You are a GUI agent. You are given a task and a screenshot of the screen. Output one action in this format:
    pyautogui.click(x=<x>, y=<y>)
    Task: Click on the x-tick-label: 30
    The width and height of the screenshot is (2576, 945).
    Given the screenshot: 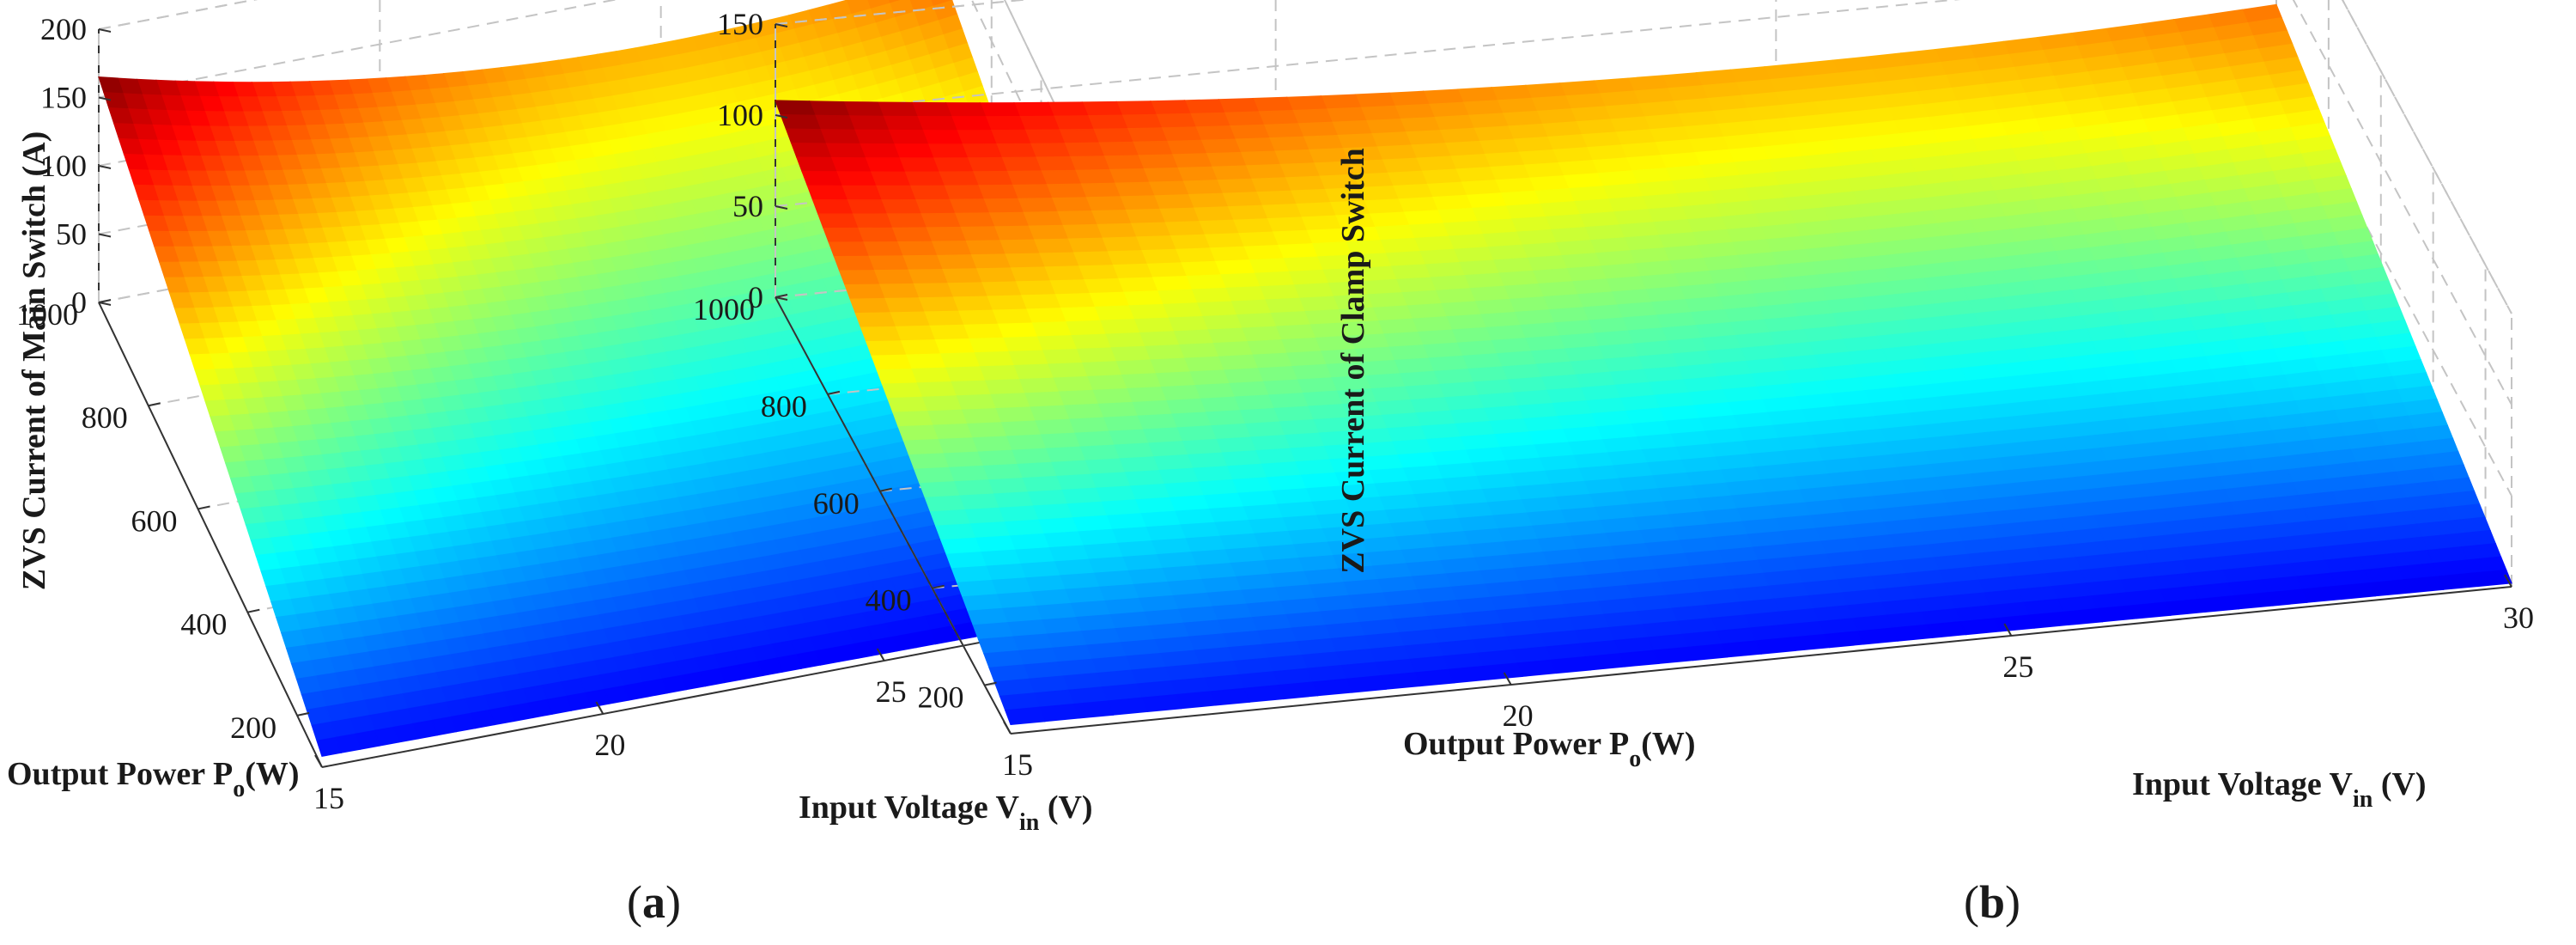 What is the action you would take?
    pyautogui.click(x=2518, y=618)
    